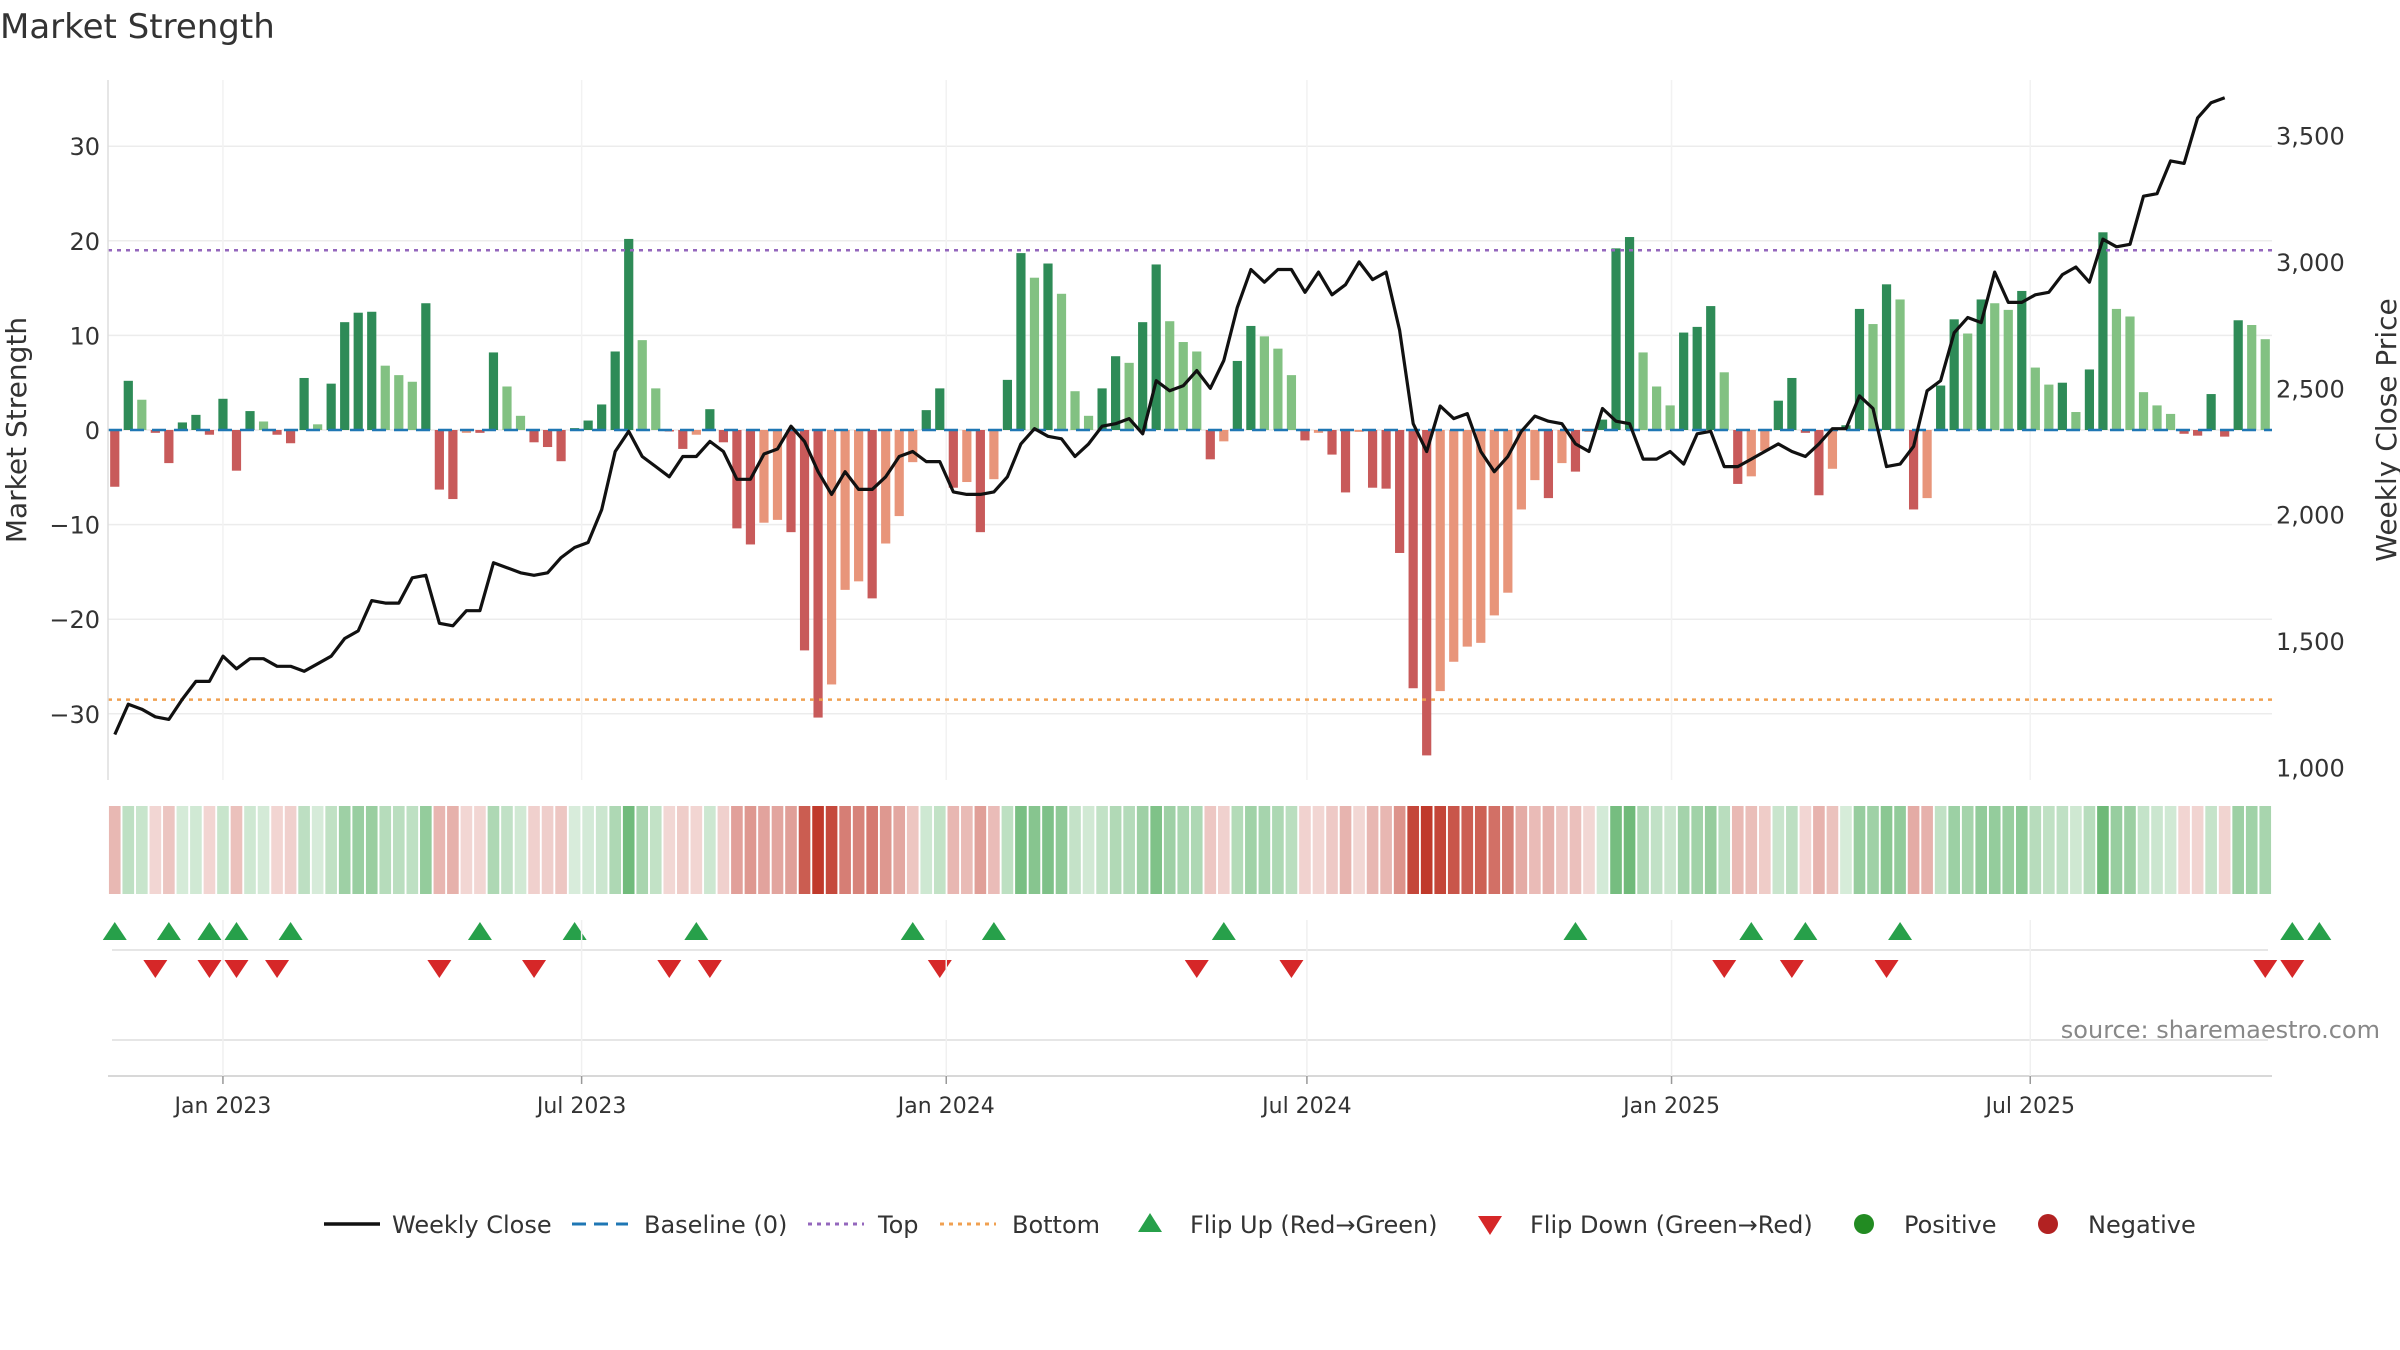  I want to click on legend-label: Negative, so click(2142, 1225).